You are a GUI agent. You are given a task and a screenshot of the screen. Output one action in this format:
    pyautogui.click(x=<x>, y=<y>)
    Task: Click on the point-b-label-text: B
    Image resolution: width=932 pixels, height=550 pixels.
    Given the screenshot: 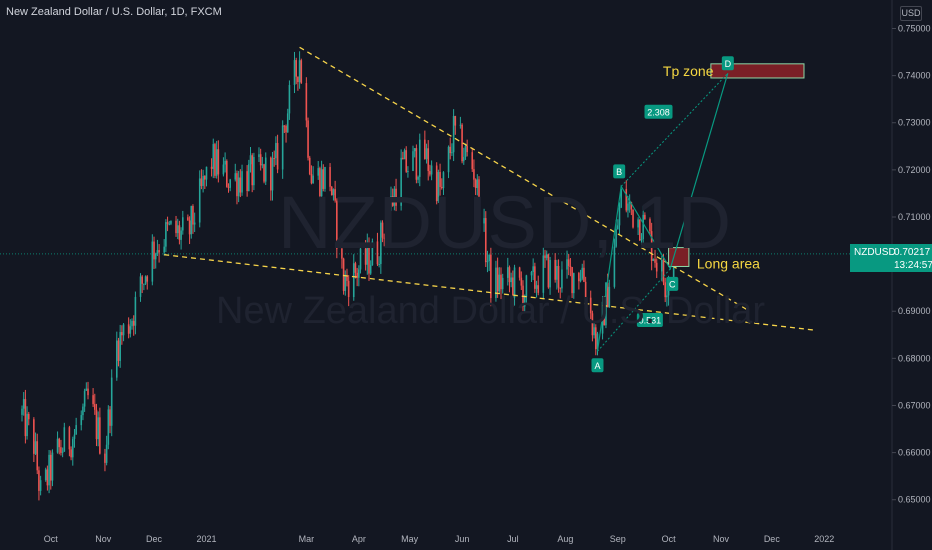 What is the action you would take?
    pyautogui.click(x=619, y=172)
    